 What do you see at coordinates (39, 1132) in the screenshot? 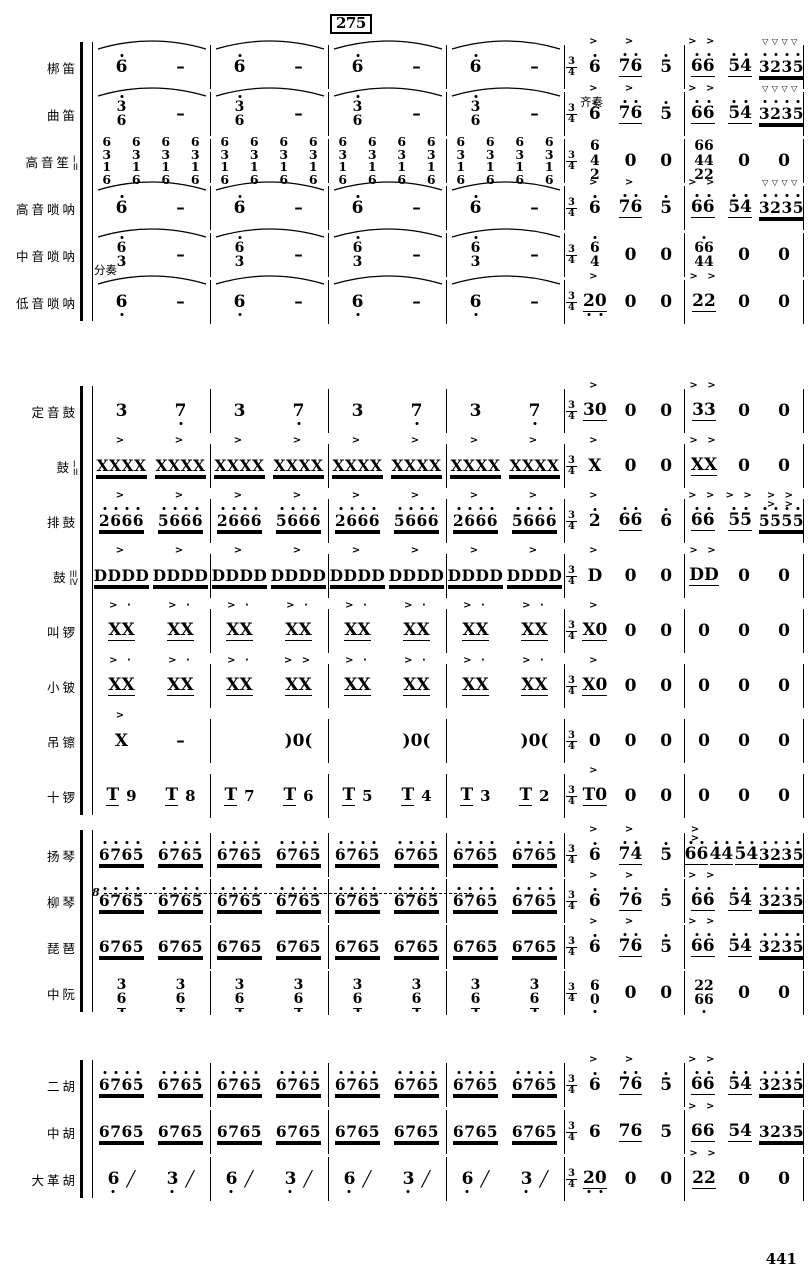
I see `part-label: 中胡` at bounding box center [39, 1132].